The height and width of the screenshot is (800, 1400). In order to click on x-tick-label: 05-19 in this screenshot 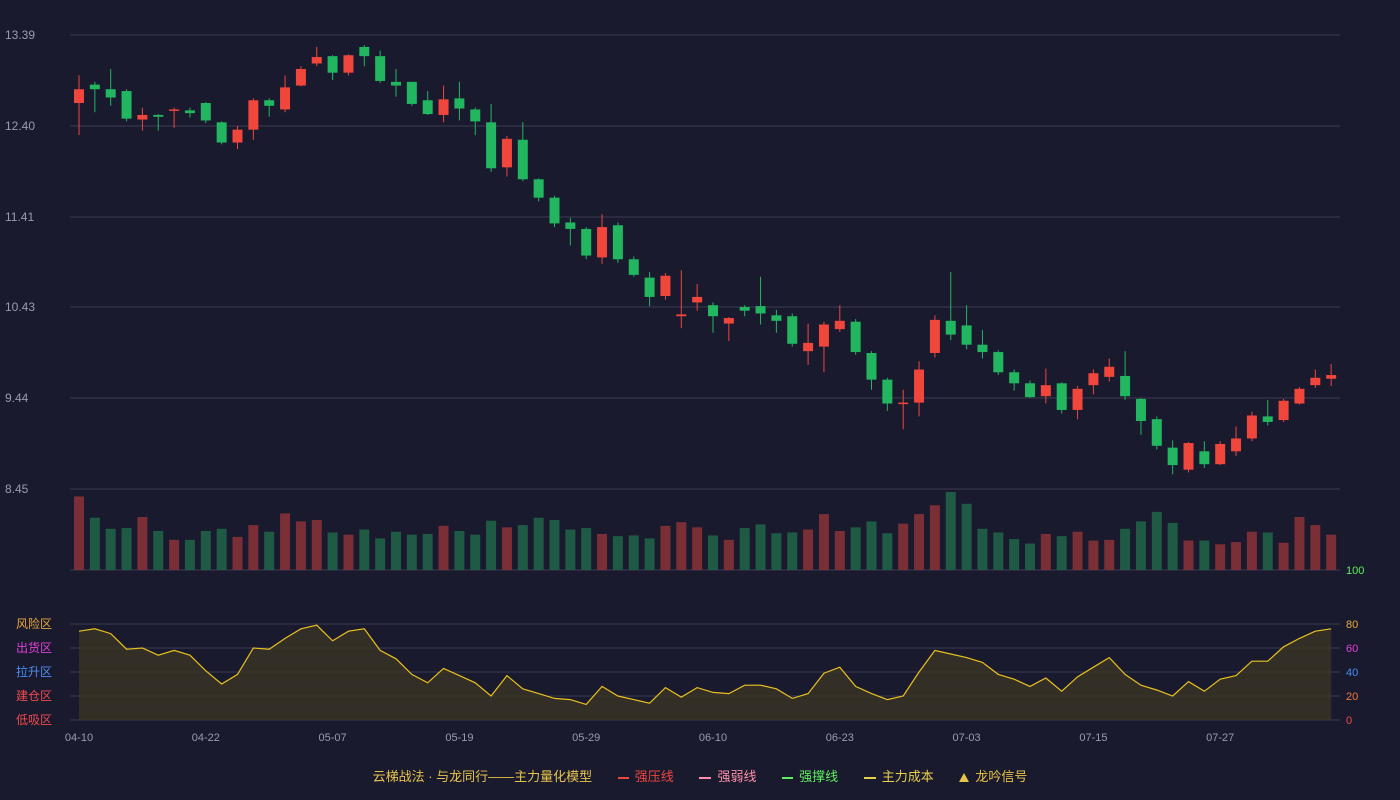, I will do `click(459, 738)`.